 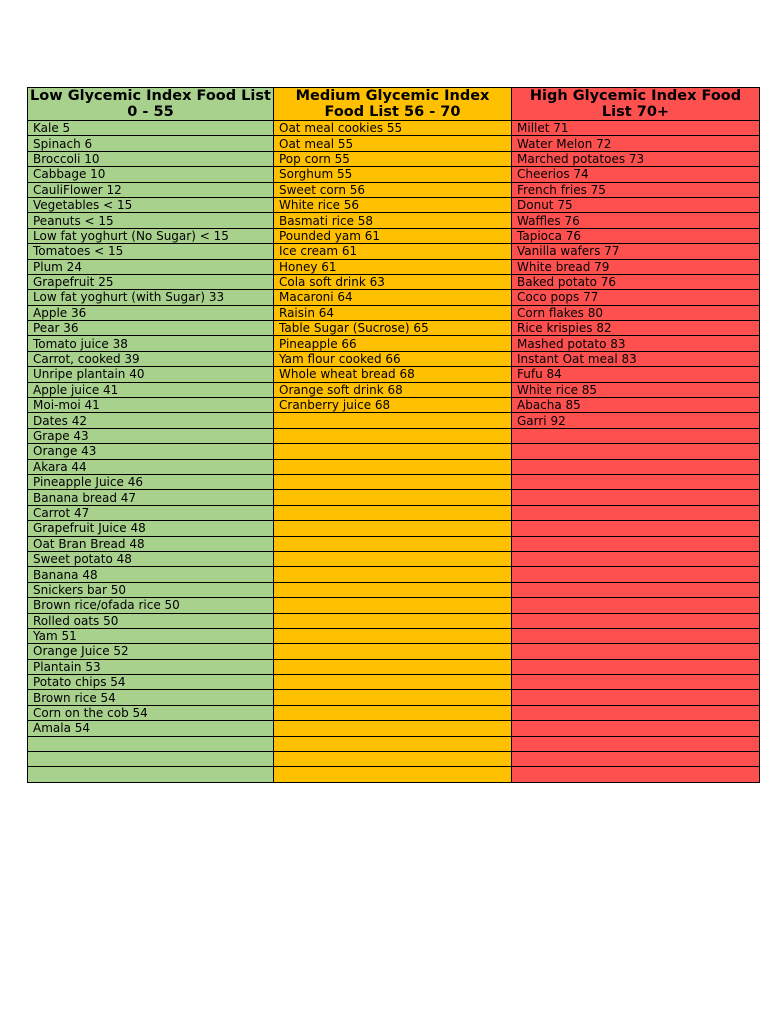 What do you see at coordinates (150, 667) in the screenshot?
I see `low-gi-cell: Plantain 53` at bounding box center [150, 667].